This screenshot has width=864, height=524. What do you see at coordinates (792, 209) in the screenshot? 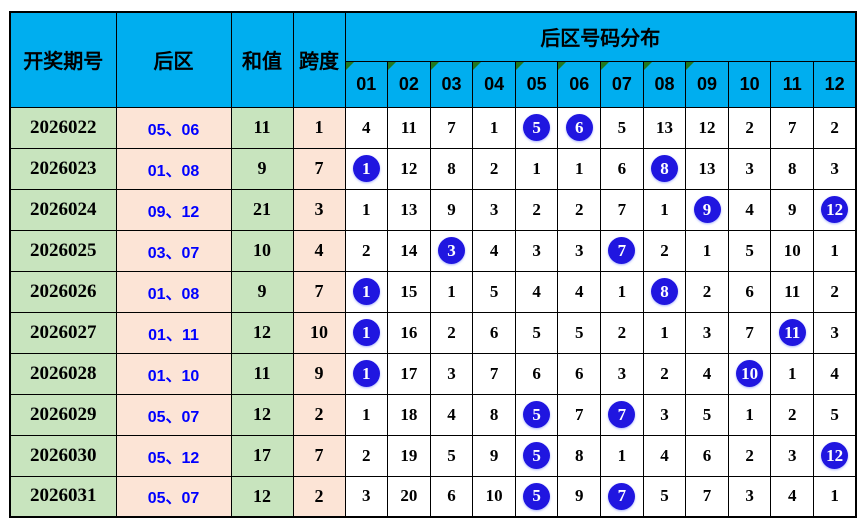
I see `distribution-cell: 9` at bounding box center [792, 209].